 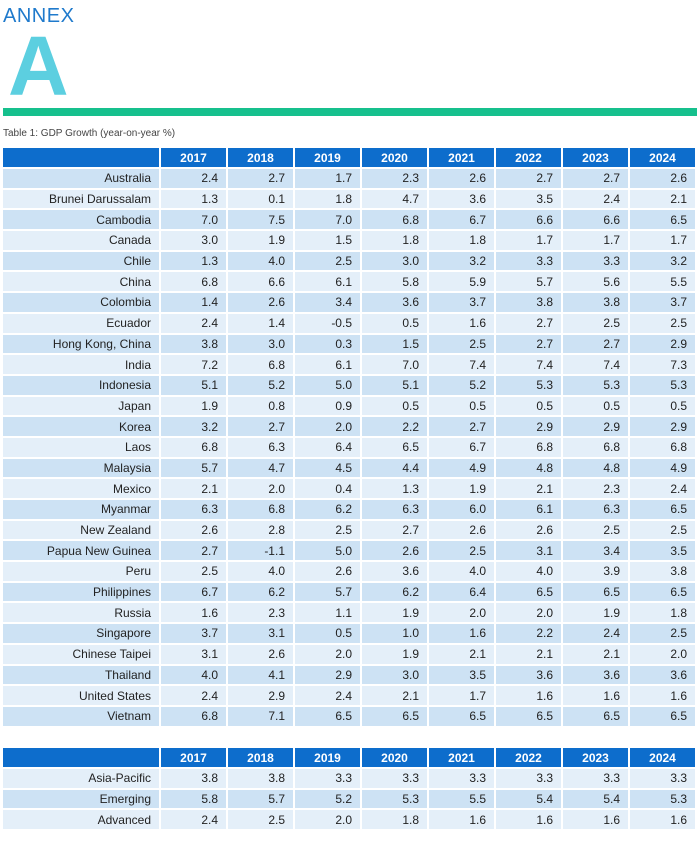 I want to click on table-row: Korea 3.2 2.7 2.0 2.2 2.7 2.9 2.9 2.9, so click(x=349, y=426).